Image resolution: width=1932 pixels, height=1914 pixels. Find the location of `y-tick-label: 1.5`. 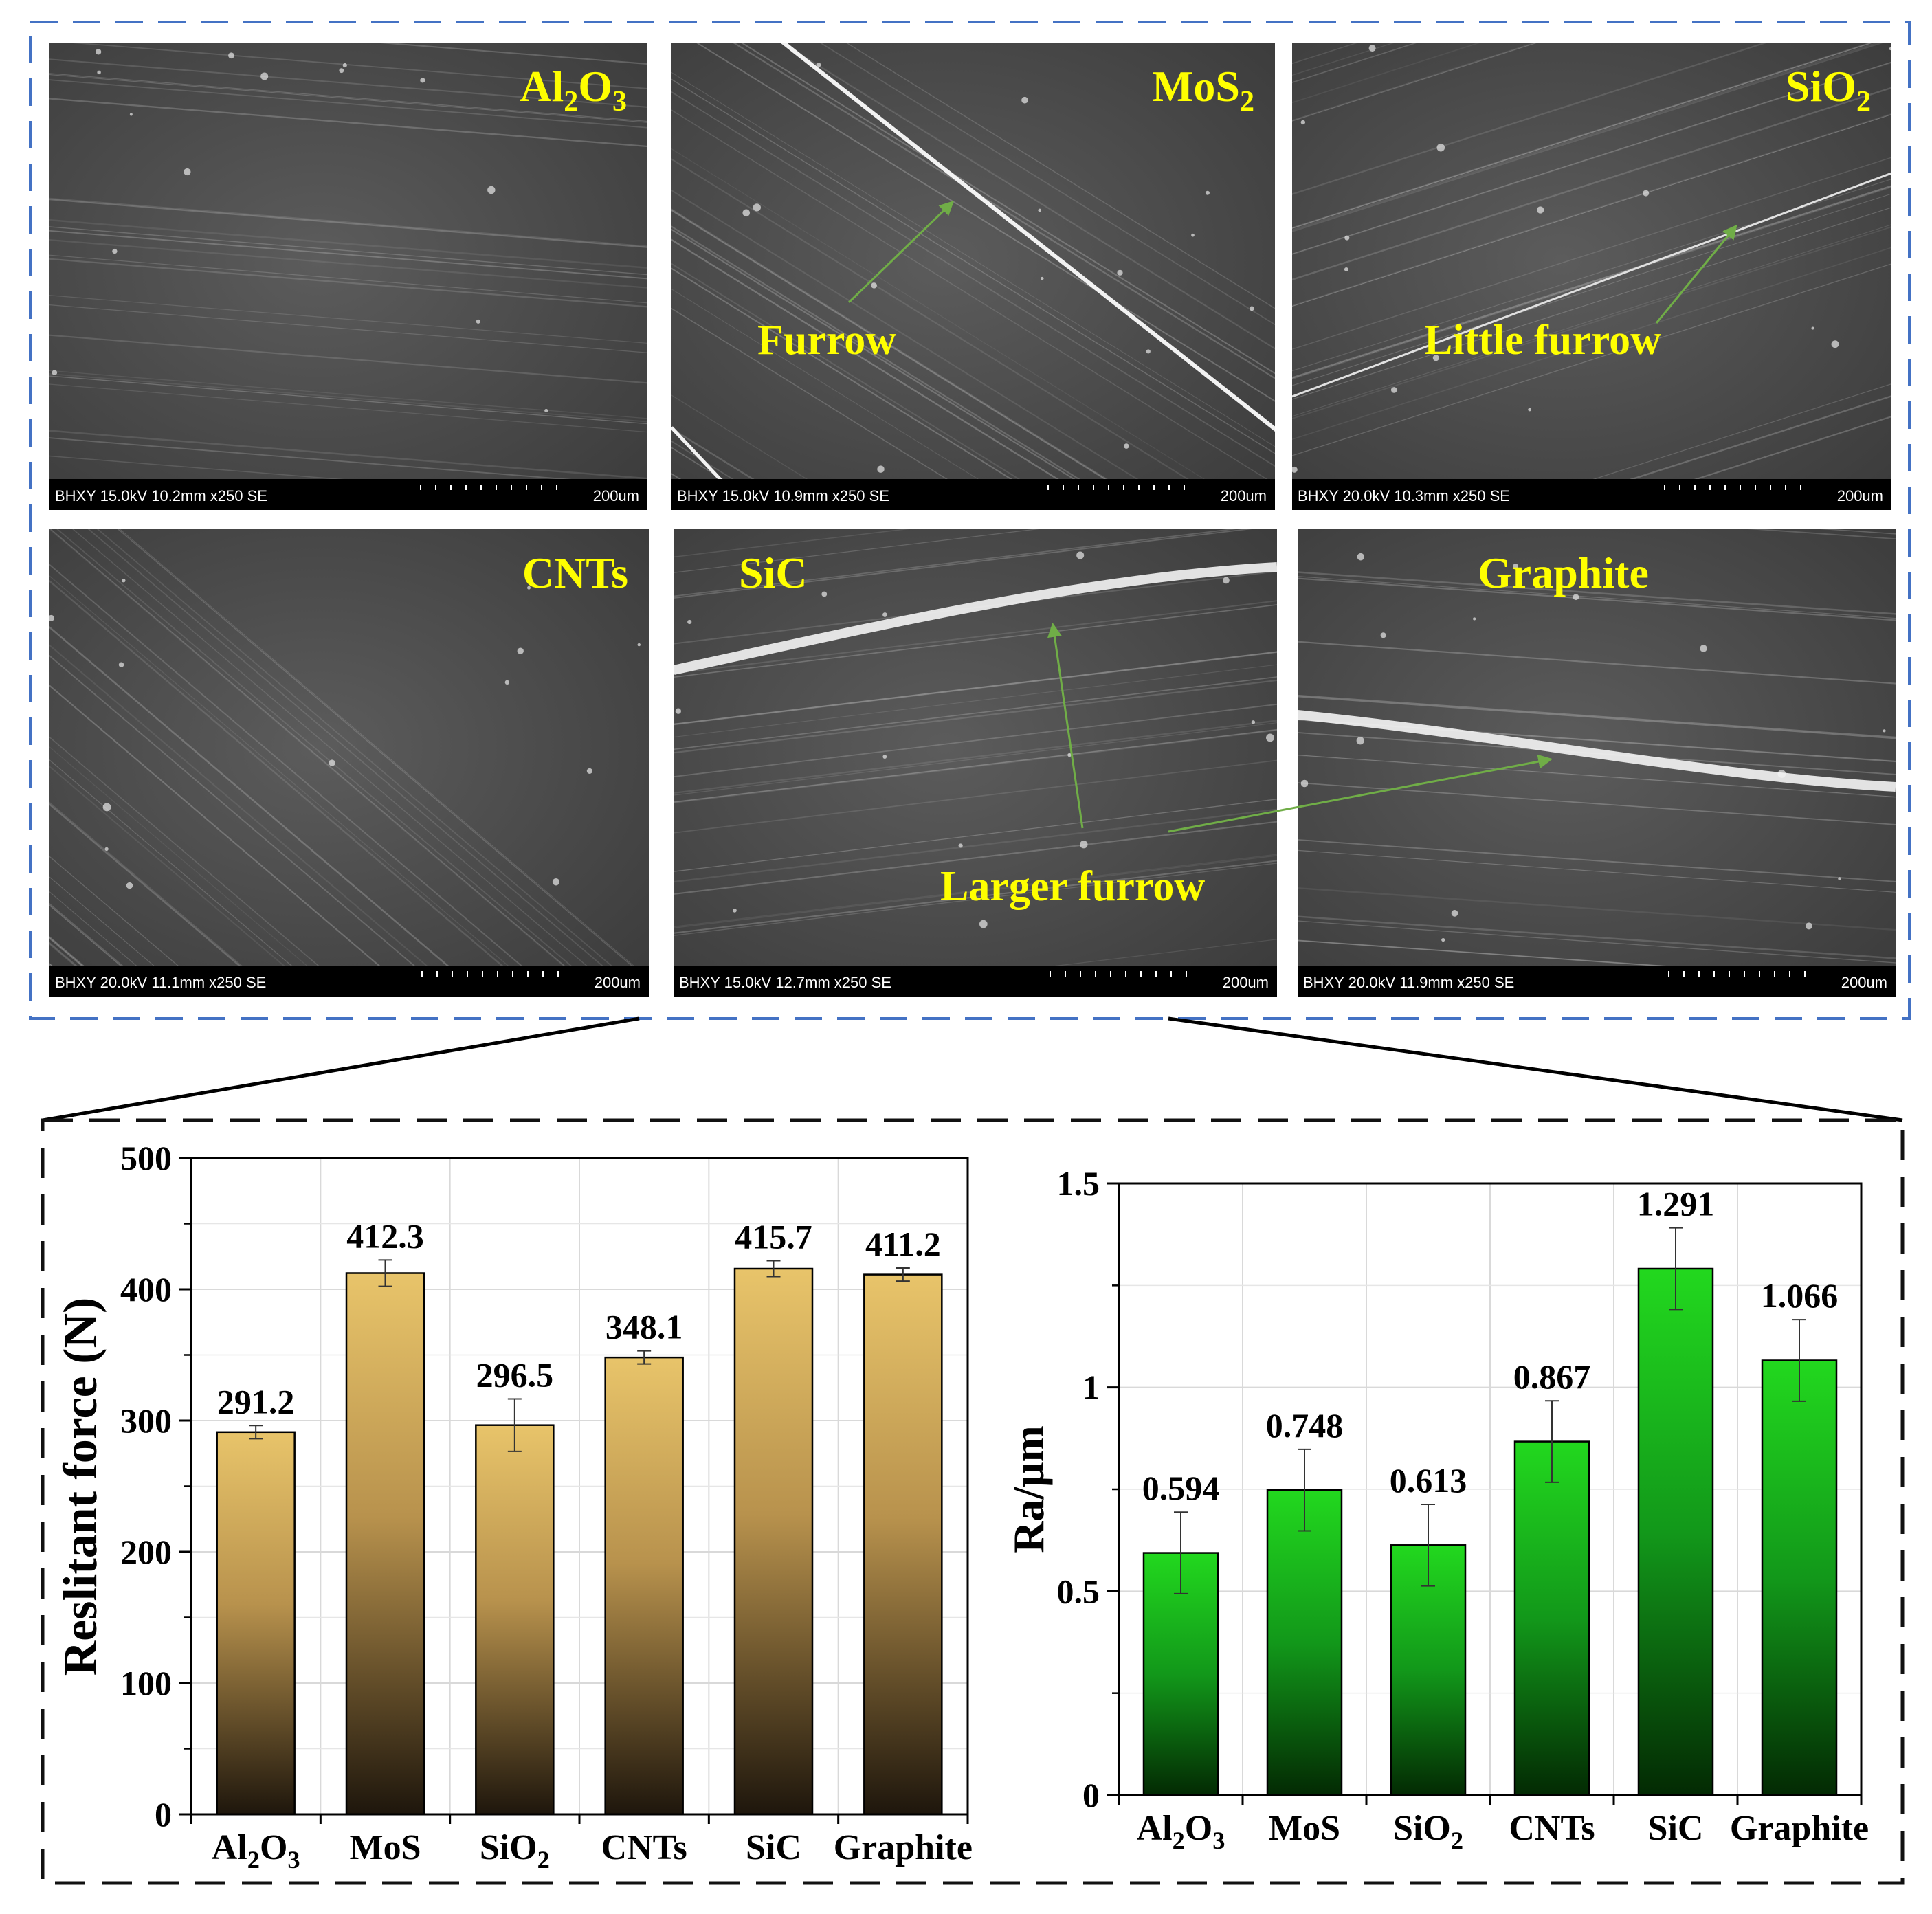

y-tick-label: 1.5 is located at coordinates (1078, 1183).